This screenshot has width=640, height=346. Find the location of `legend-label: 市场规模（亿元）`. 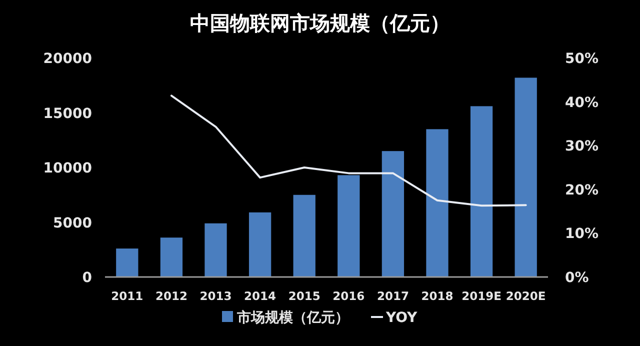

legend-label: 市场规模（亿元） is located at coordinates (292, 317).